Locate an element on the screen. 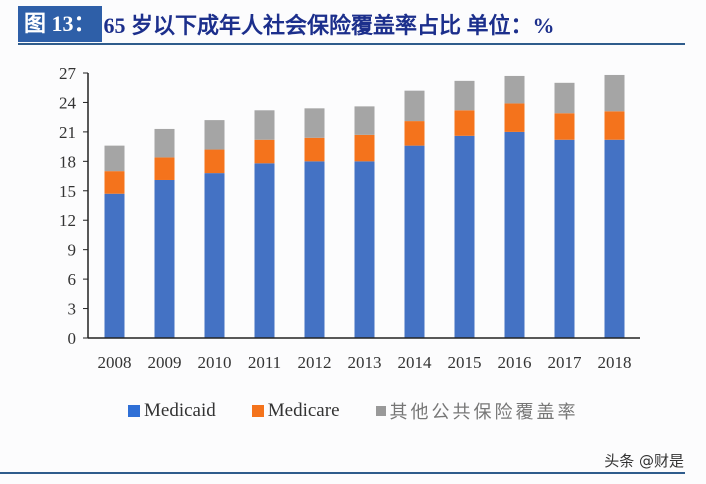 The image size is (706, 484). legend-label-medicaid: Medicaid is located at coordinates (180, 410).